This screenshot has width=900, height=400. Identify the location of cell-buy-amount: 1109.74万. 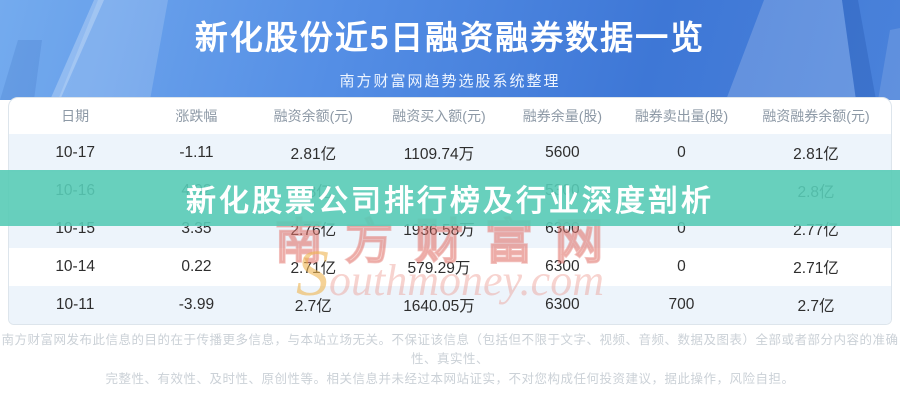
(439, 154).